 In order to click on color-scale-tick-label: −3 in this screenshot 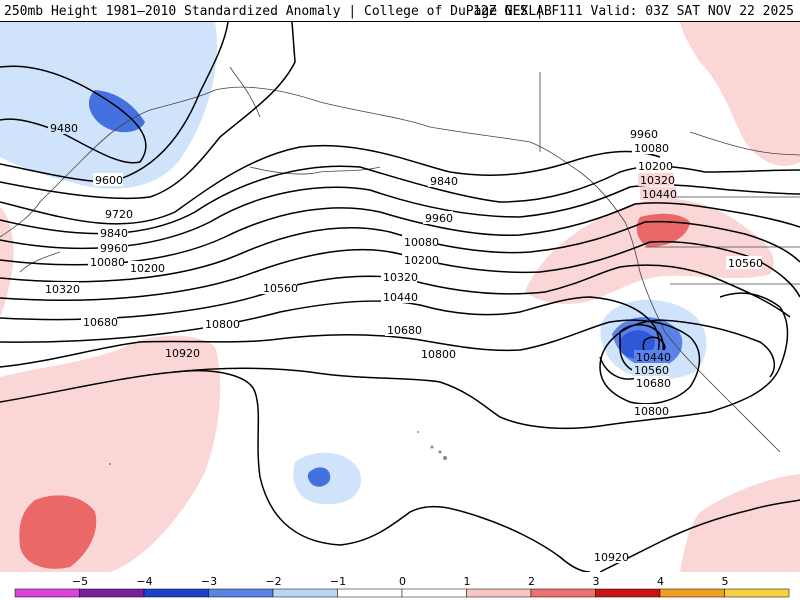, I will do `click(209, 581)`.